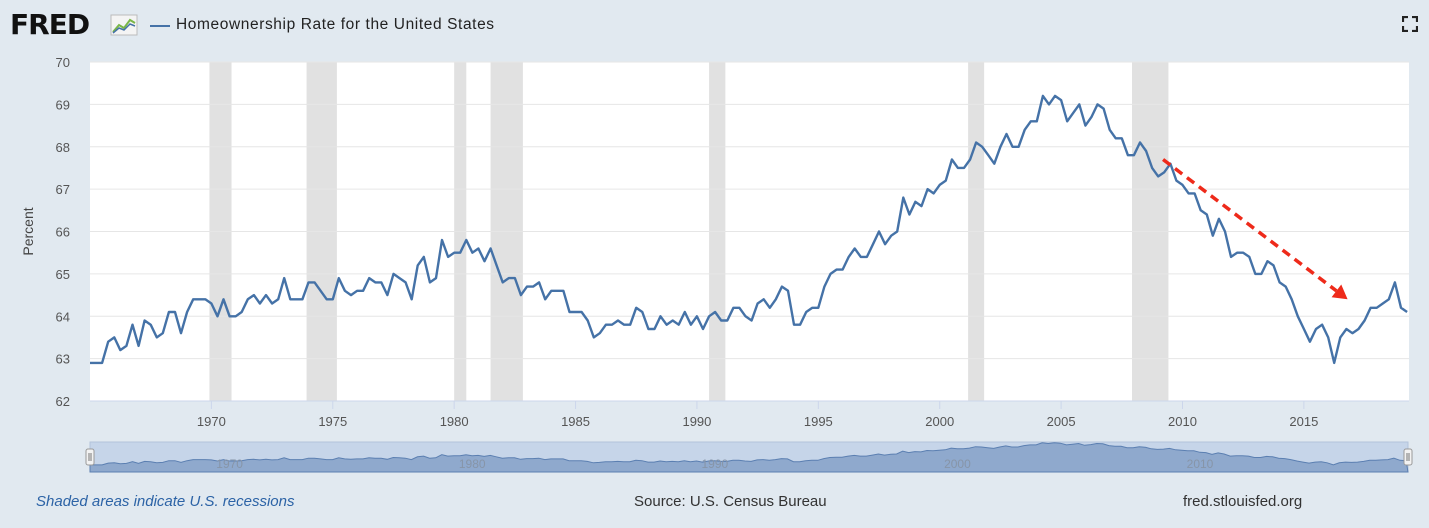 This screenshot has height=528, width=1429. Describe the element at coordinates (229, 464) in the screenshot. I see `navigator-tick-label: 1970` at that location.